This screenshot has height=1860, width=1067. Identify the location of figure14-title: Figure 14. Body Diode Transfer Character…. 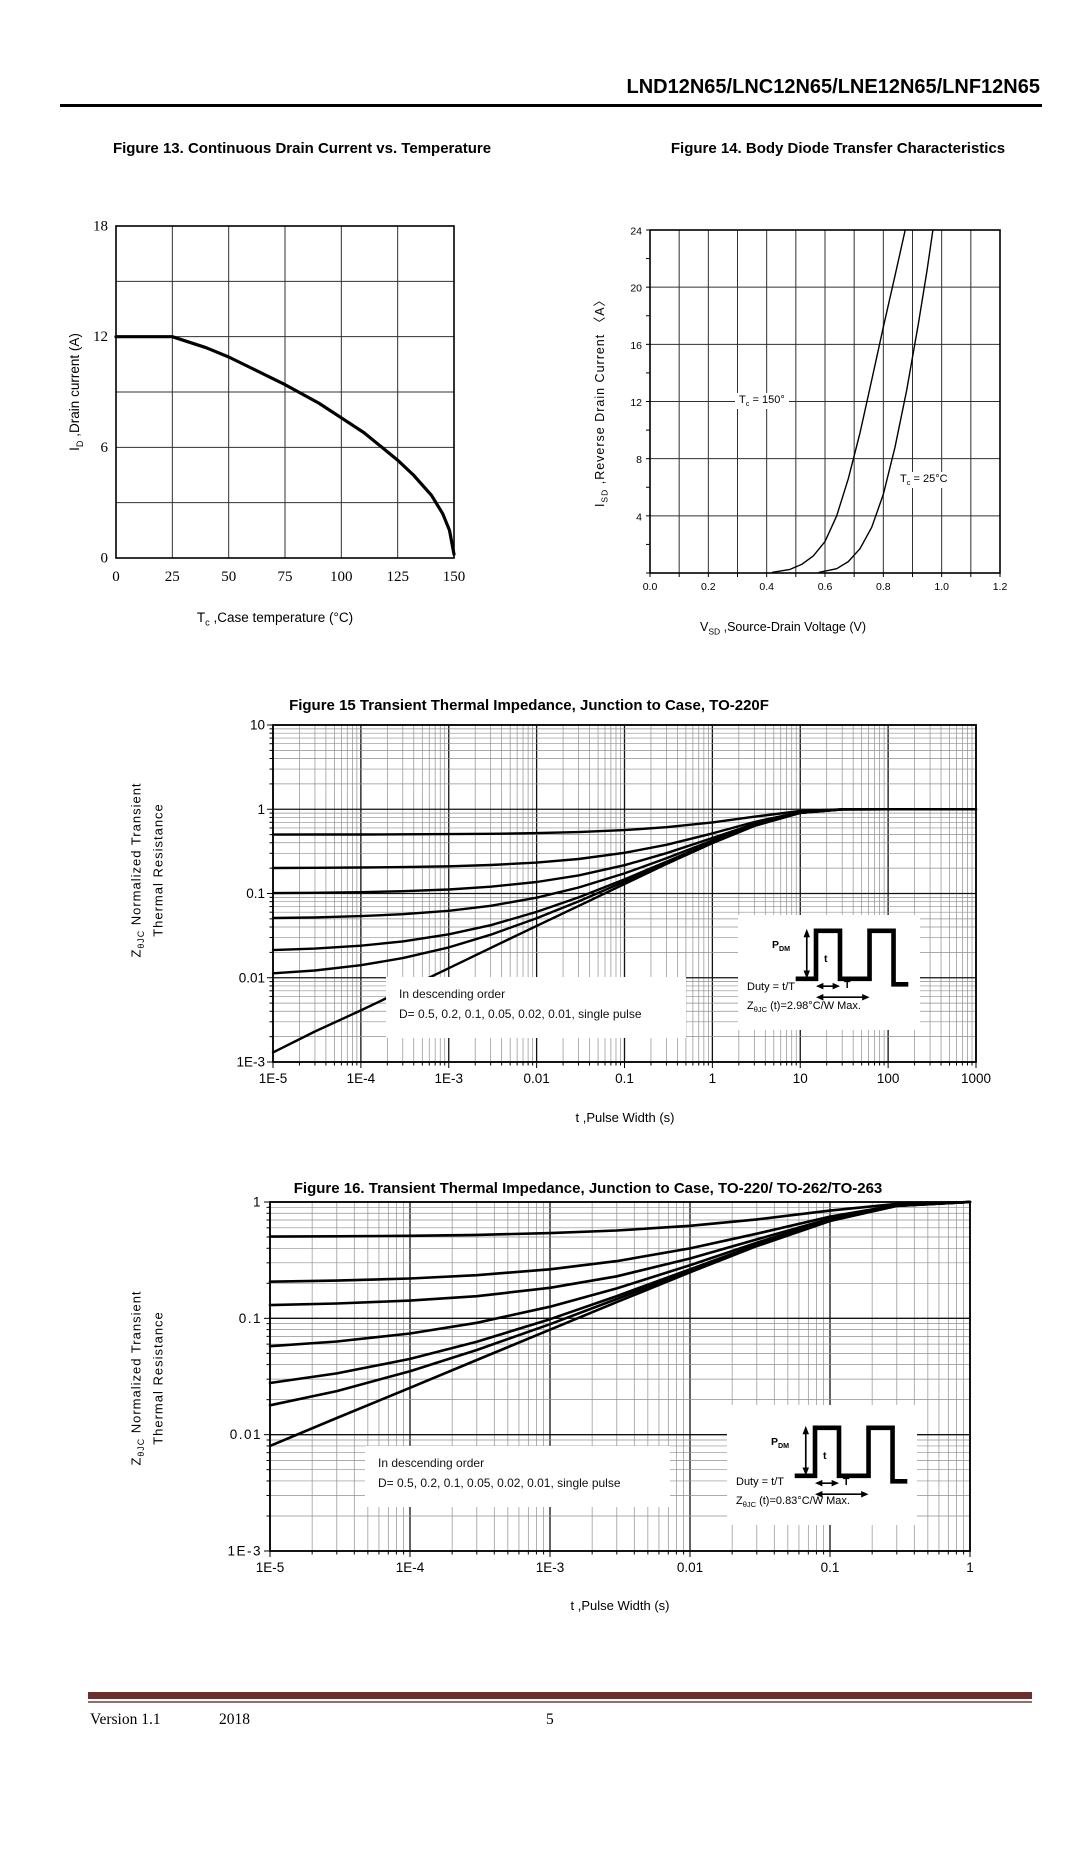
(838, 148).